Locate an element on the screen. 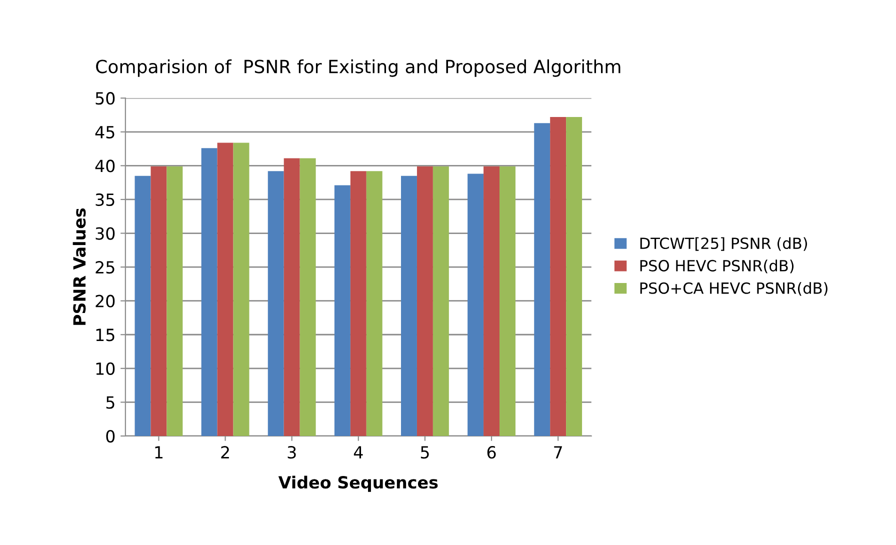  x-tick-label: 5 is located at coordinates (424, 452).